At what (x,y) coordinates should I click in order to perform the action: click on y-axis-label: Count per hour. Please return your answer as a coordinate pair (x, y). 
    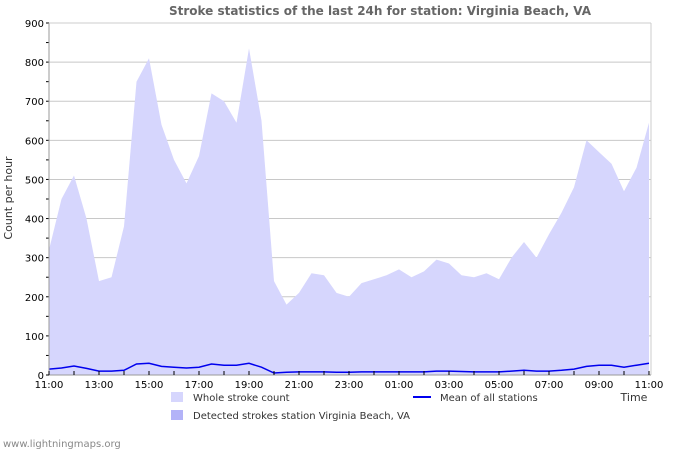
    Looking at the image, I should click on (8, 198).